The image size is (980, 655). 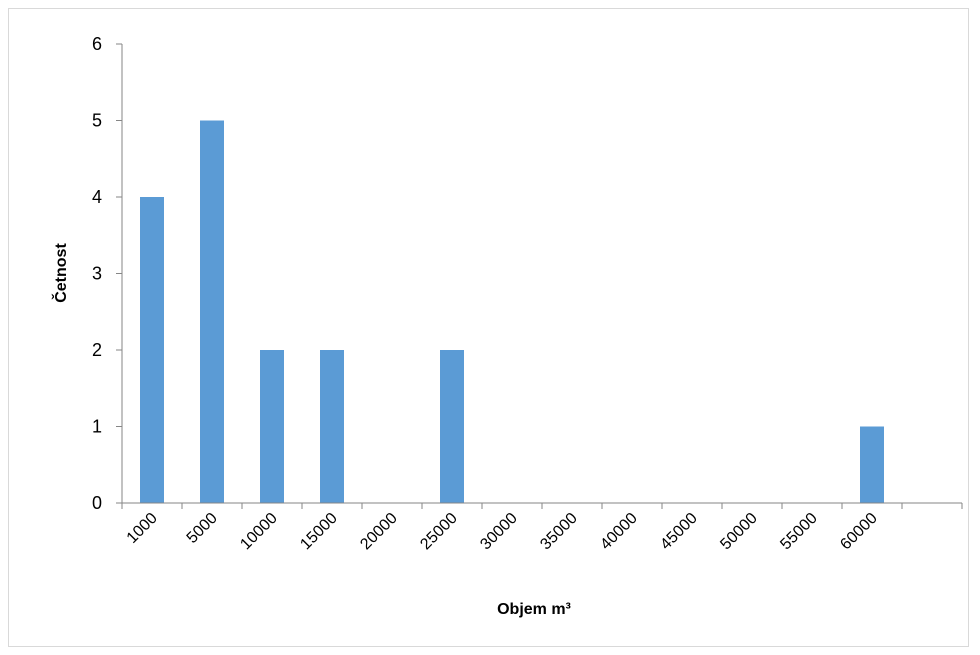 What do you see at coordinates (97, 121) in the screenshot?
I see `y-tick-label: 5` at bounding box center [97, 121].